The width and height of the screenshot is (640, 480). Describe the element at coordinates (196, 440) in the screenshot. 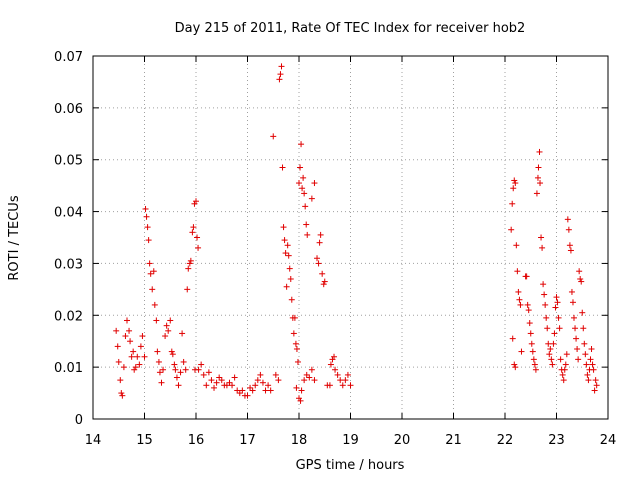

I see `x-tick-label: 16` at that location.